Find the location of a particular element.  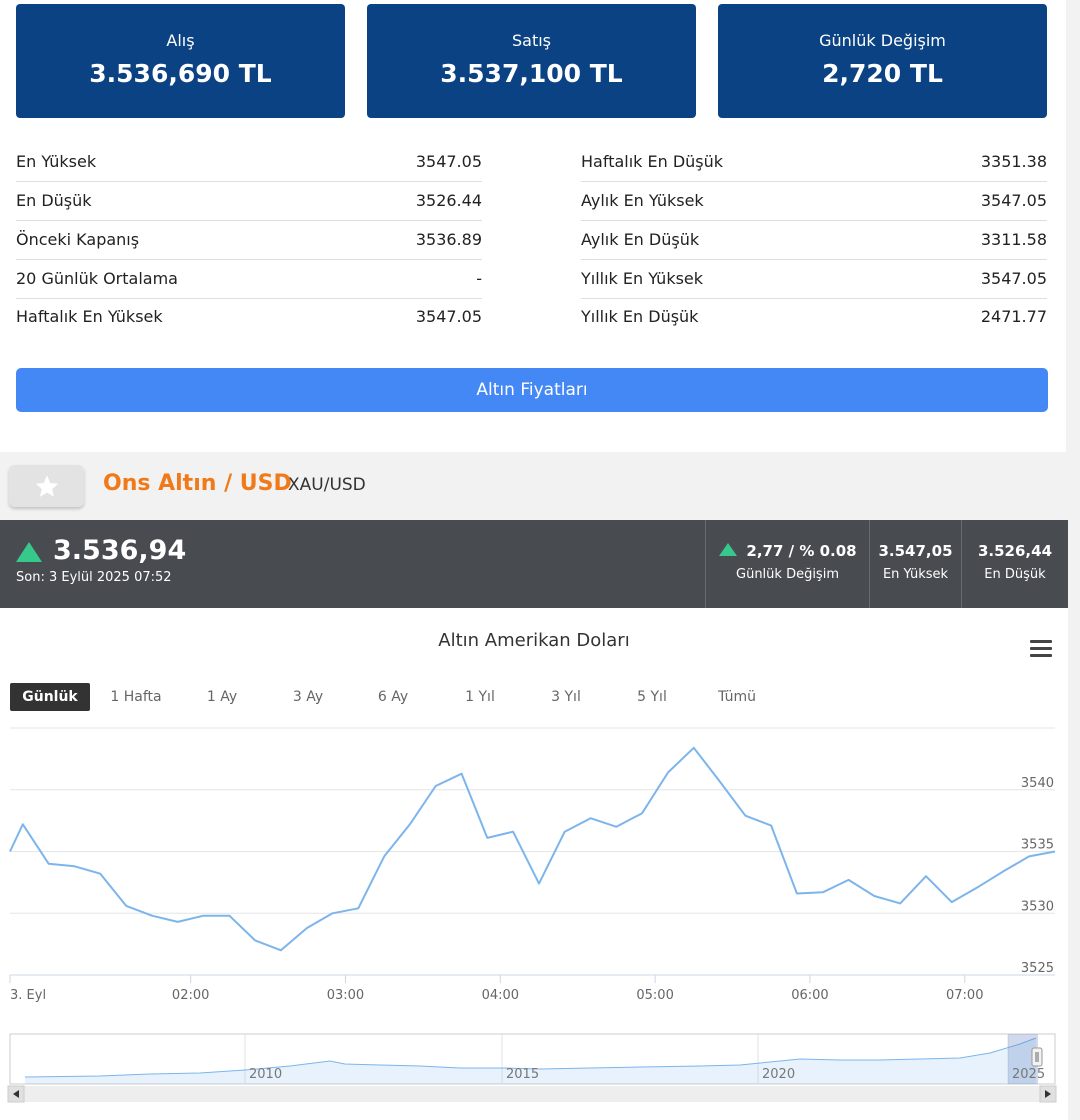

stat-label: Önceki Kapanış is located at coordinates (78, 239).